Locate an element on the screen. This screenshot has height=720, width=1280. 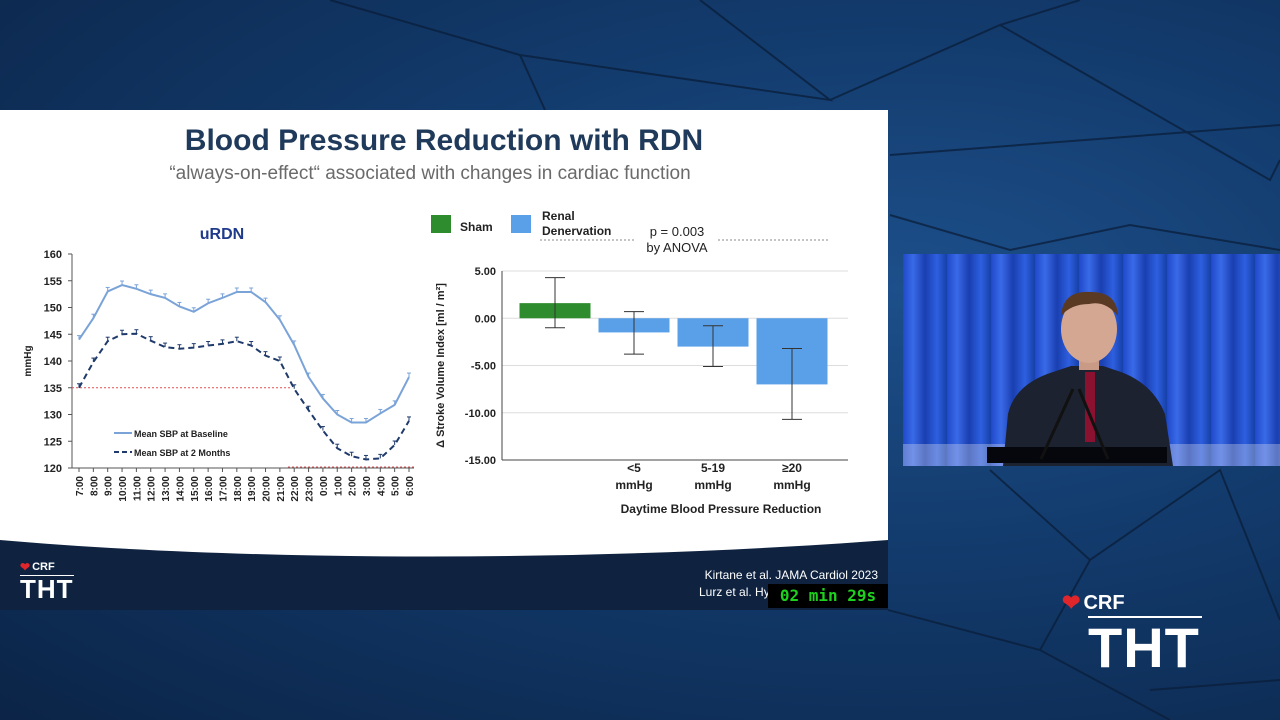
countdown-timer: 02 min 29s is located at coordinates (828, 596).